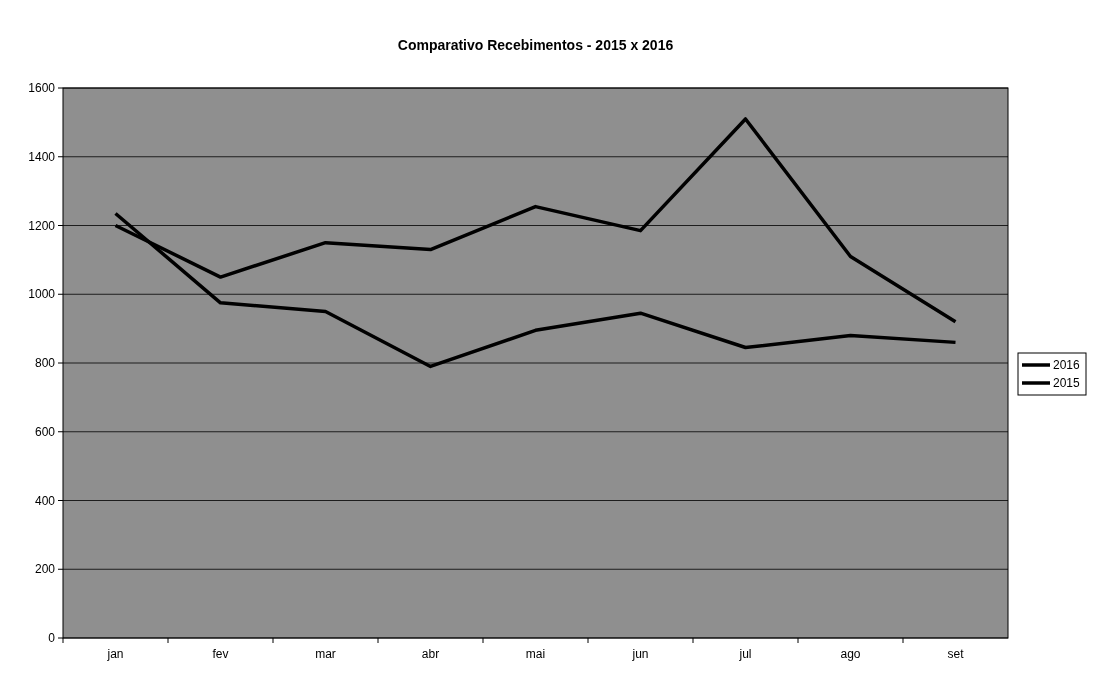 Image resolution: width=1118 pixels, height=678 pixels. What do you see at coordinates (325, 654) in the screenshot?
I see `x-tick-label: mar` at bounding box center [325, 654].